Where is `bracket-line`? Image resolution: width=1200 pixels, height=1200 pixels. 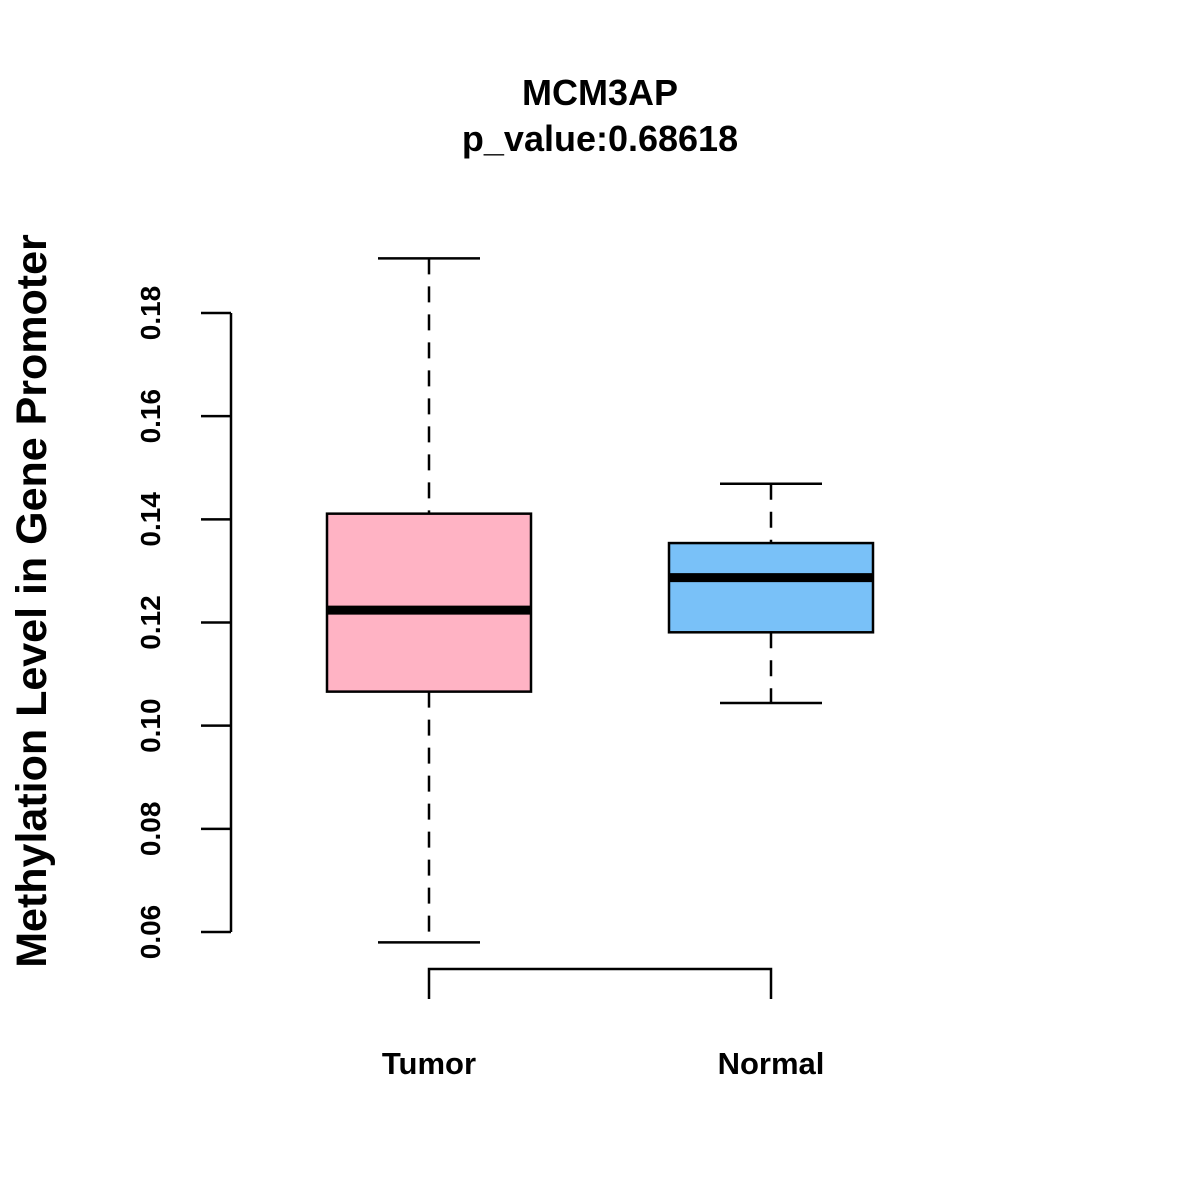
bracket-line is located at coordinates (600, 983).